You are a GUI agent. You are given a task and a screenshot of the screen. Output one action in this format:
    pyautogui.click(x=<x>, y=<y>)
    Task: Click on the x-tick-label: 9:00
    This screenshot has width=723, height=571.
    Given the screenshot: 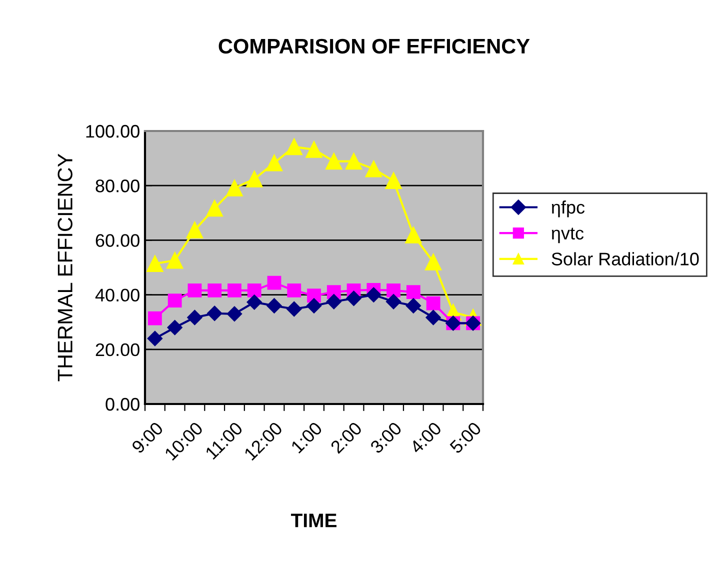 What is the action you would take?
    pyautogui.click(x=147, y=437)
    